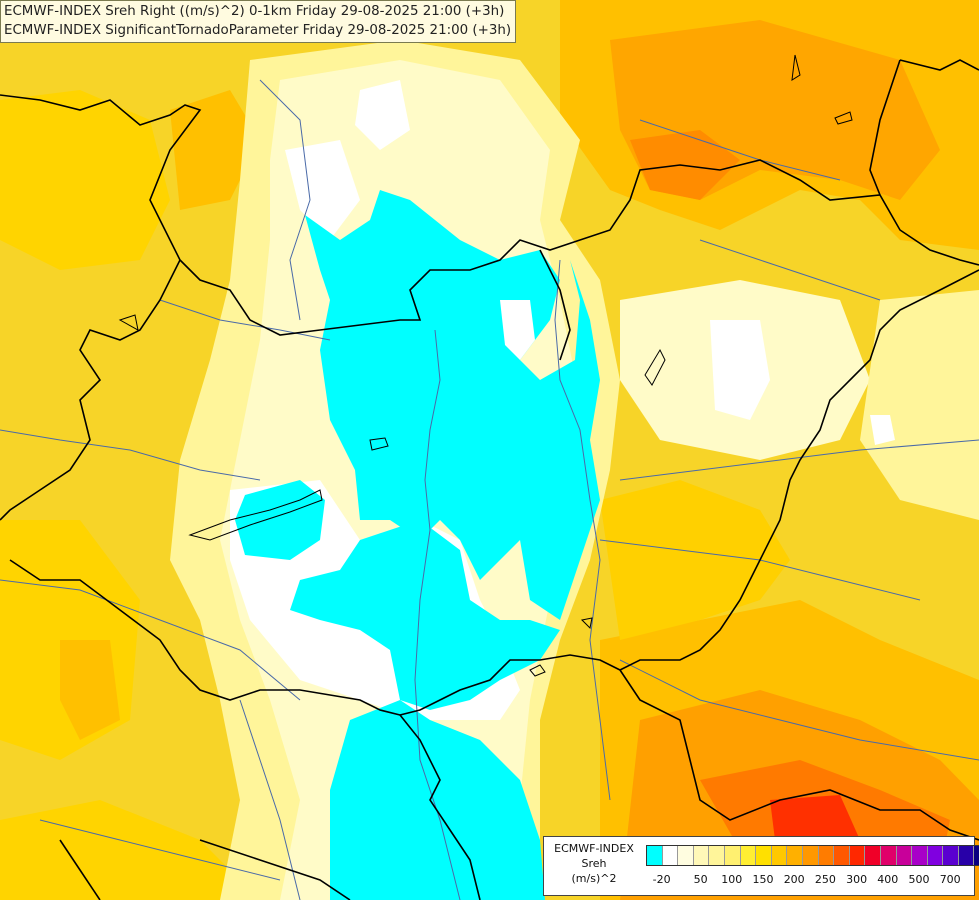  What do you see at coordinates (794, 879) in the screenshot?
I see `legend-tick-label: 200` at bounding box center [794, 879].